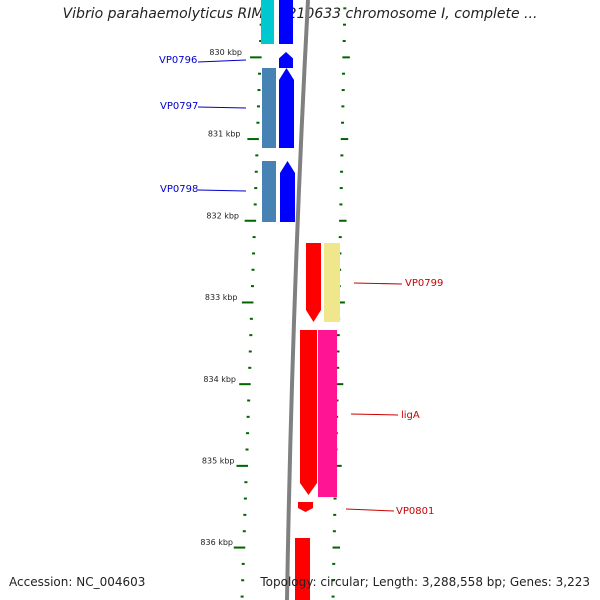 The width and height of the screenshot is (600, 600). Describe the element at coordinates (313, 282) in the screenshot. I see `gene-arrow-vp0799` at that location.